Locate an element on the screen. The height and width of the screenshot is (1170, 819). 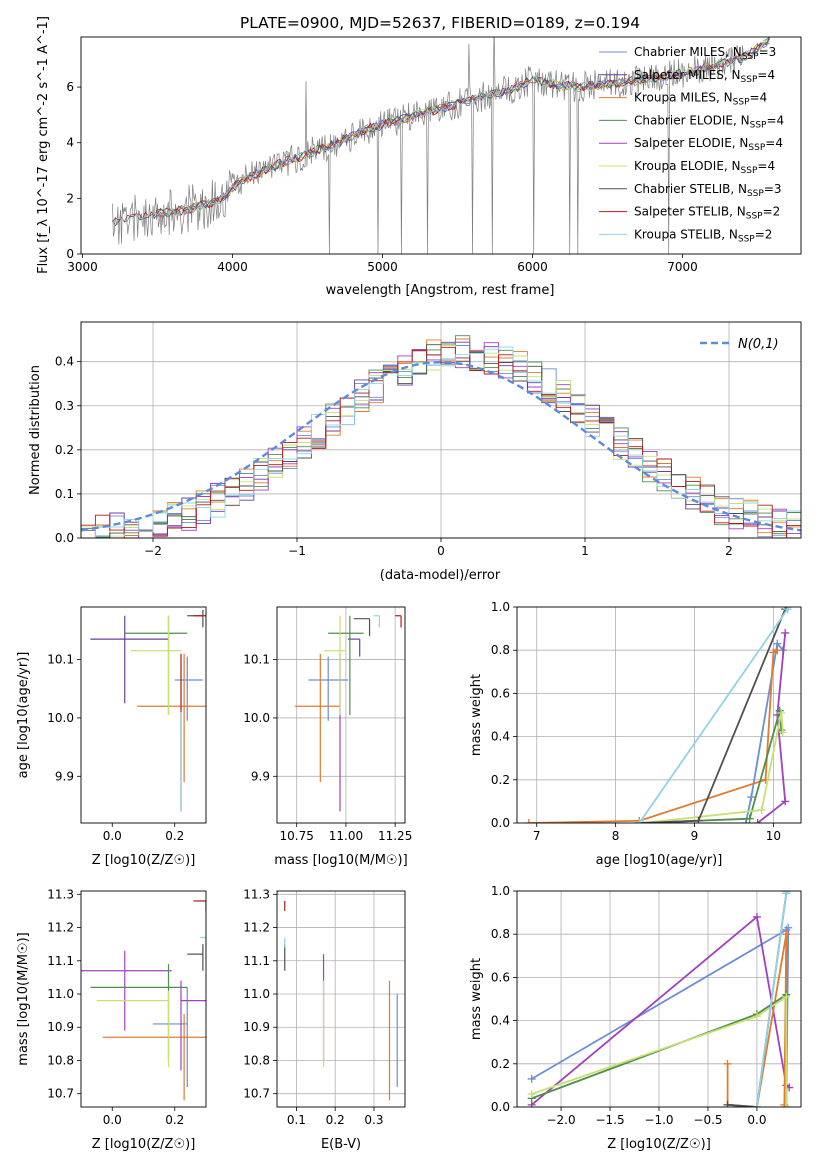
y-tick-label: 9.9 is located at coordinates (64, 776).